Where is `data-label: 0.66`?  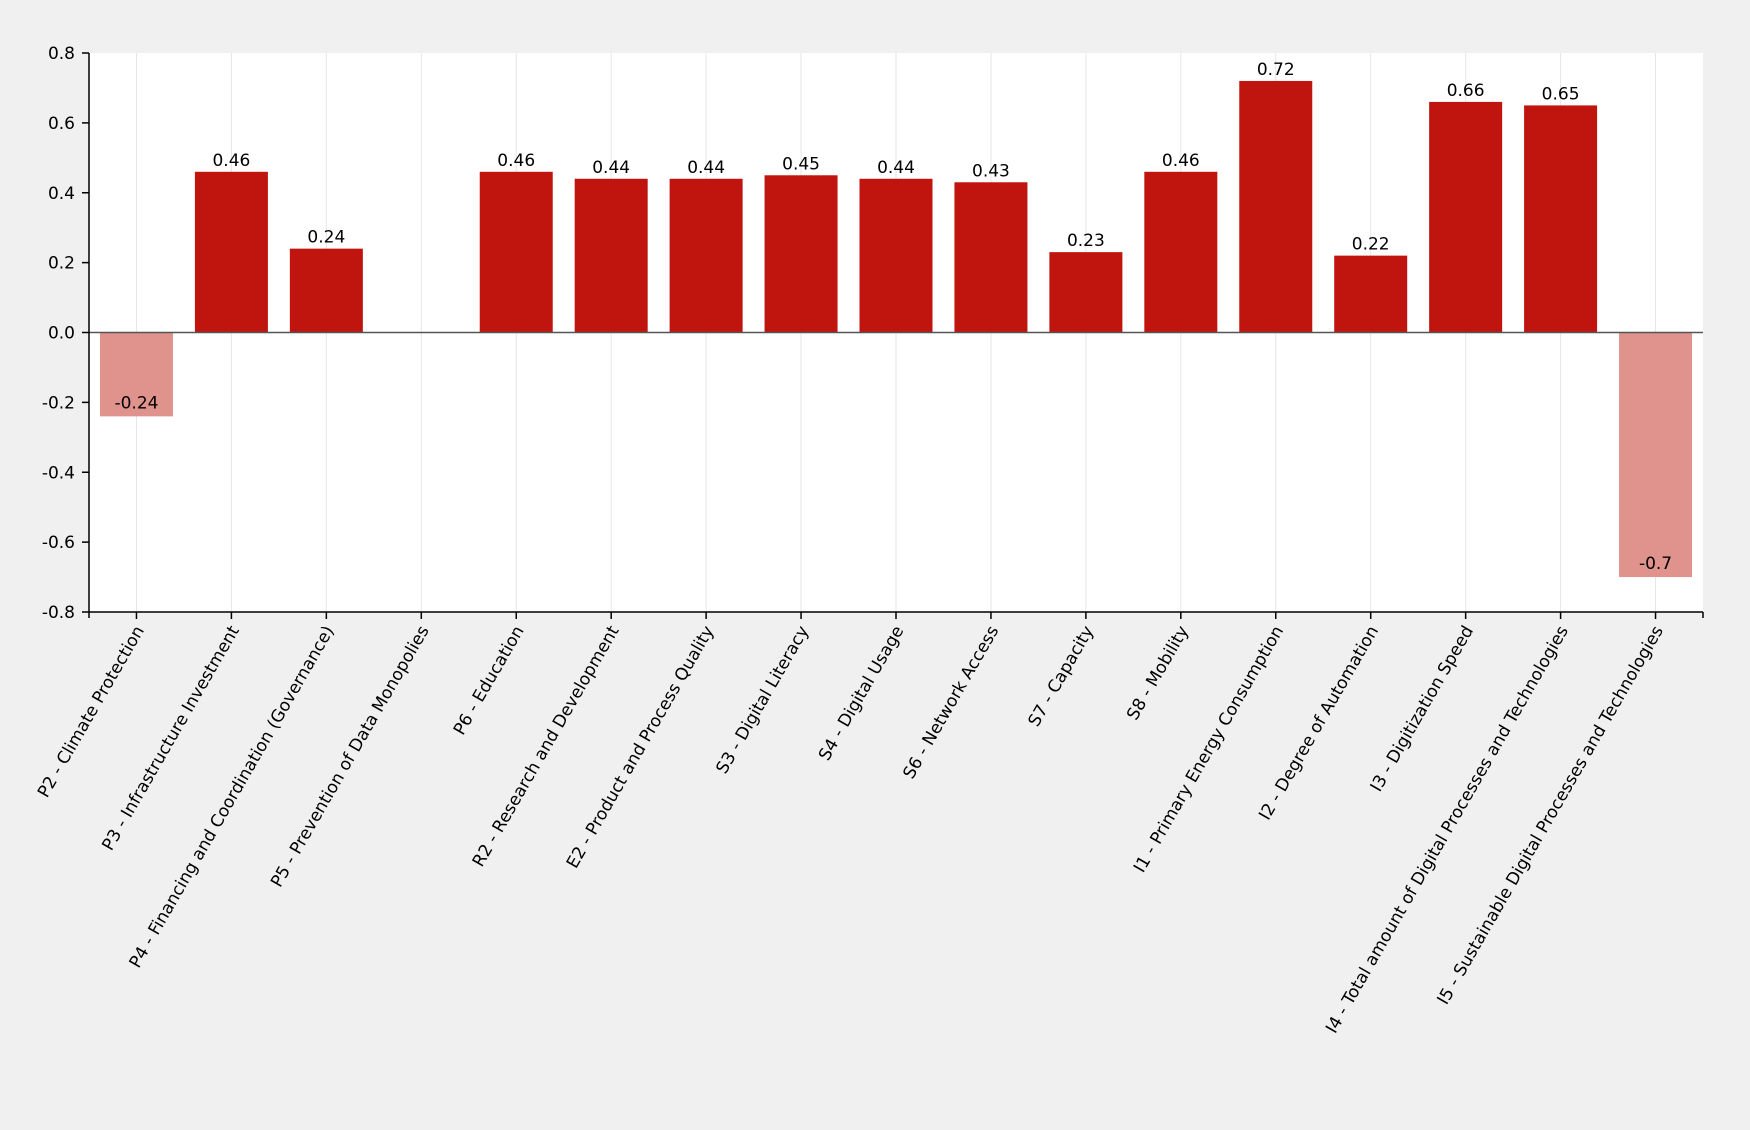
data-label: 0.66 is located at coordinates (1466, 91).